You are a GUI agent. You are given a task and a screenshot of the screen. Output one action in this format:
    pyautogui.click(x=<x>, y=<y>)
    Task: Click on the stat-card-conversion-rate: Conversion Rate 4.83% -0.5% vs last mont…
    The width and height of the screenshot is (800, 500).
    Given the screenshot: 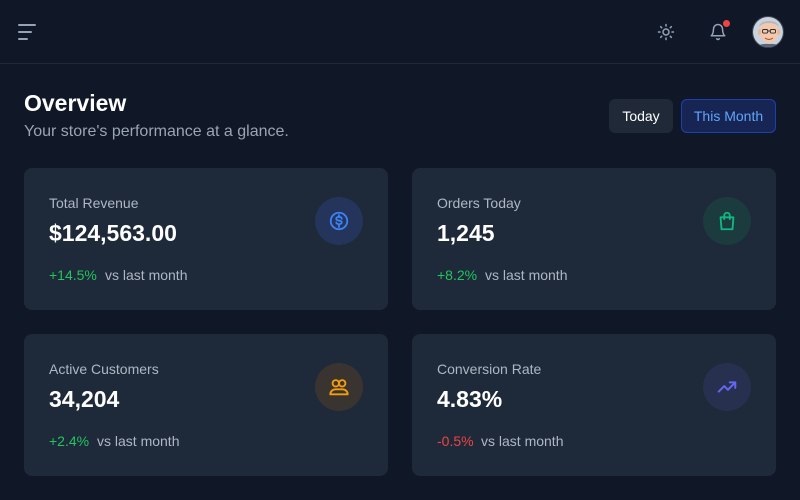 What is the action you would take?
    pyautogui.click(x=594, y=405)
    